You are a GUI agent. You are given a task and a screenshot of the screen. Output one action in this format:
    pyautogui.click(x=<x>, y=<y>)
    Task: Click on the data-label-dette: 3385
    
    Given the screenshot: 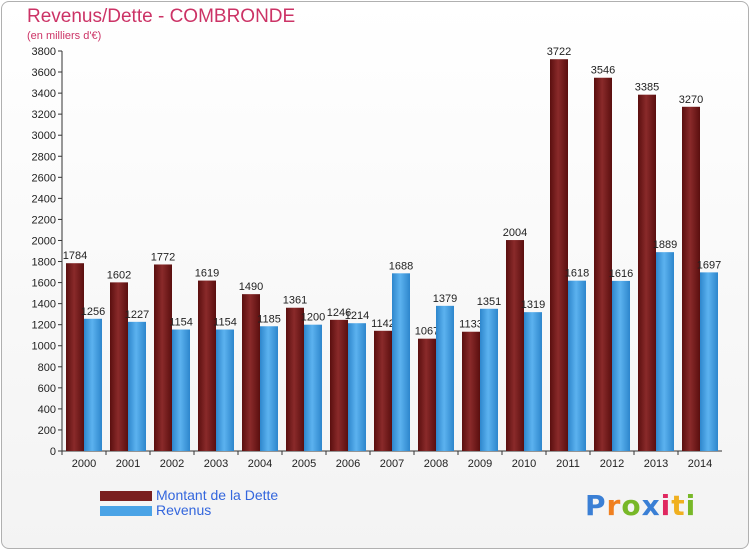 What is the action you would take?
    pyautogui.click(x=647, y=88)
    